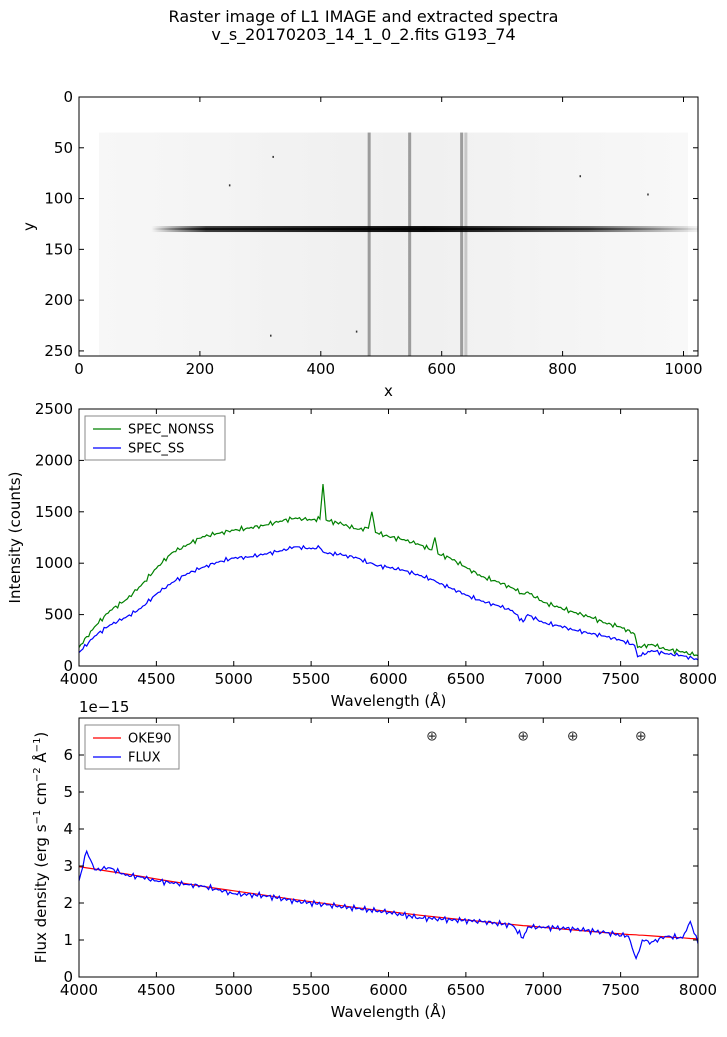  Describe the element at coordinates (171, 430) in the screenshot. I see `legend-label: SPEC_NONSS` at that location.